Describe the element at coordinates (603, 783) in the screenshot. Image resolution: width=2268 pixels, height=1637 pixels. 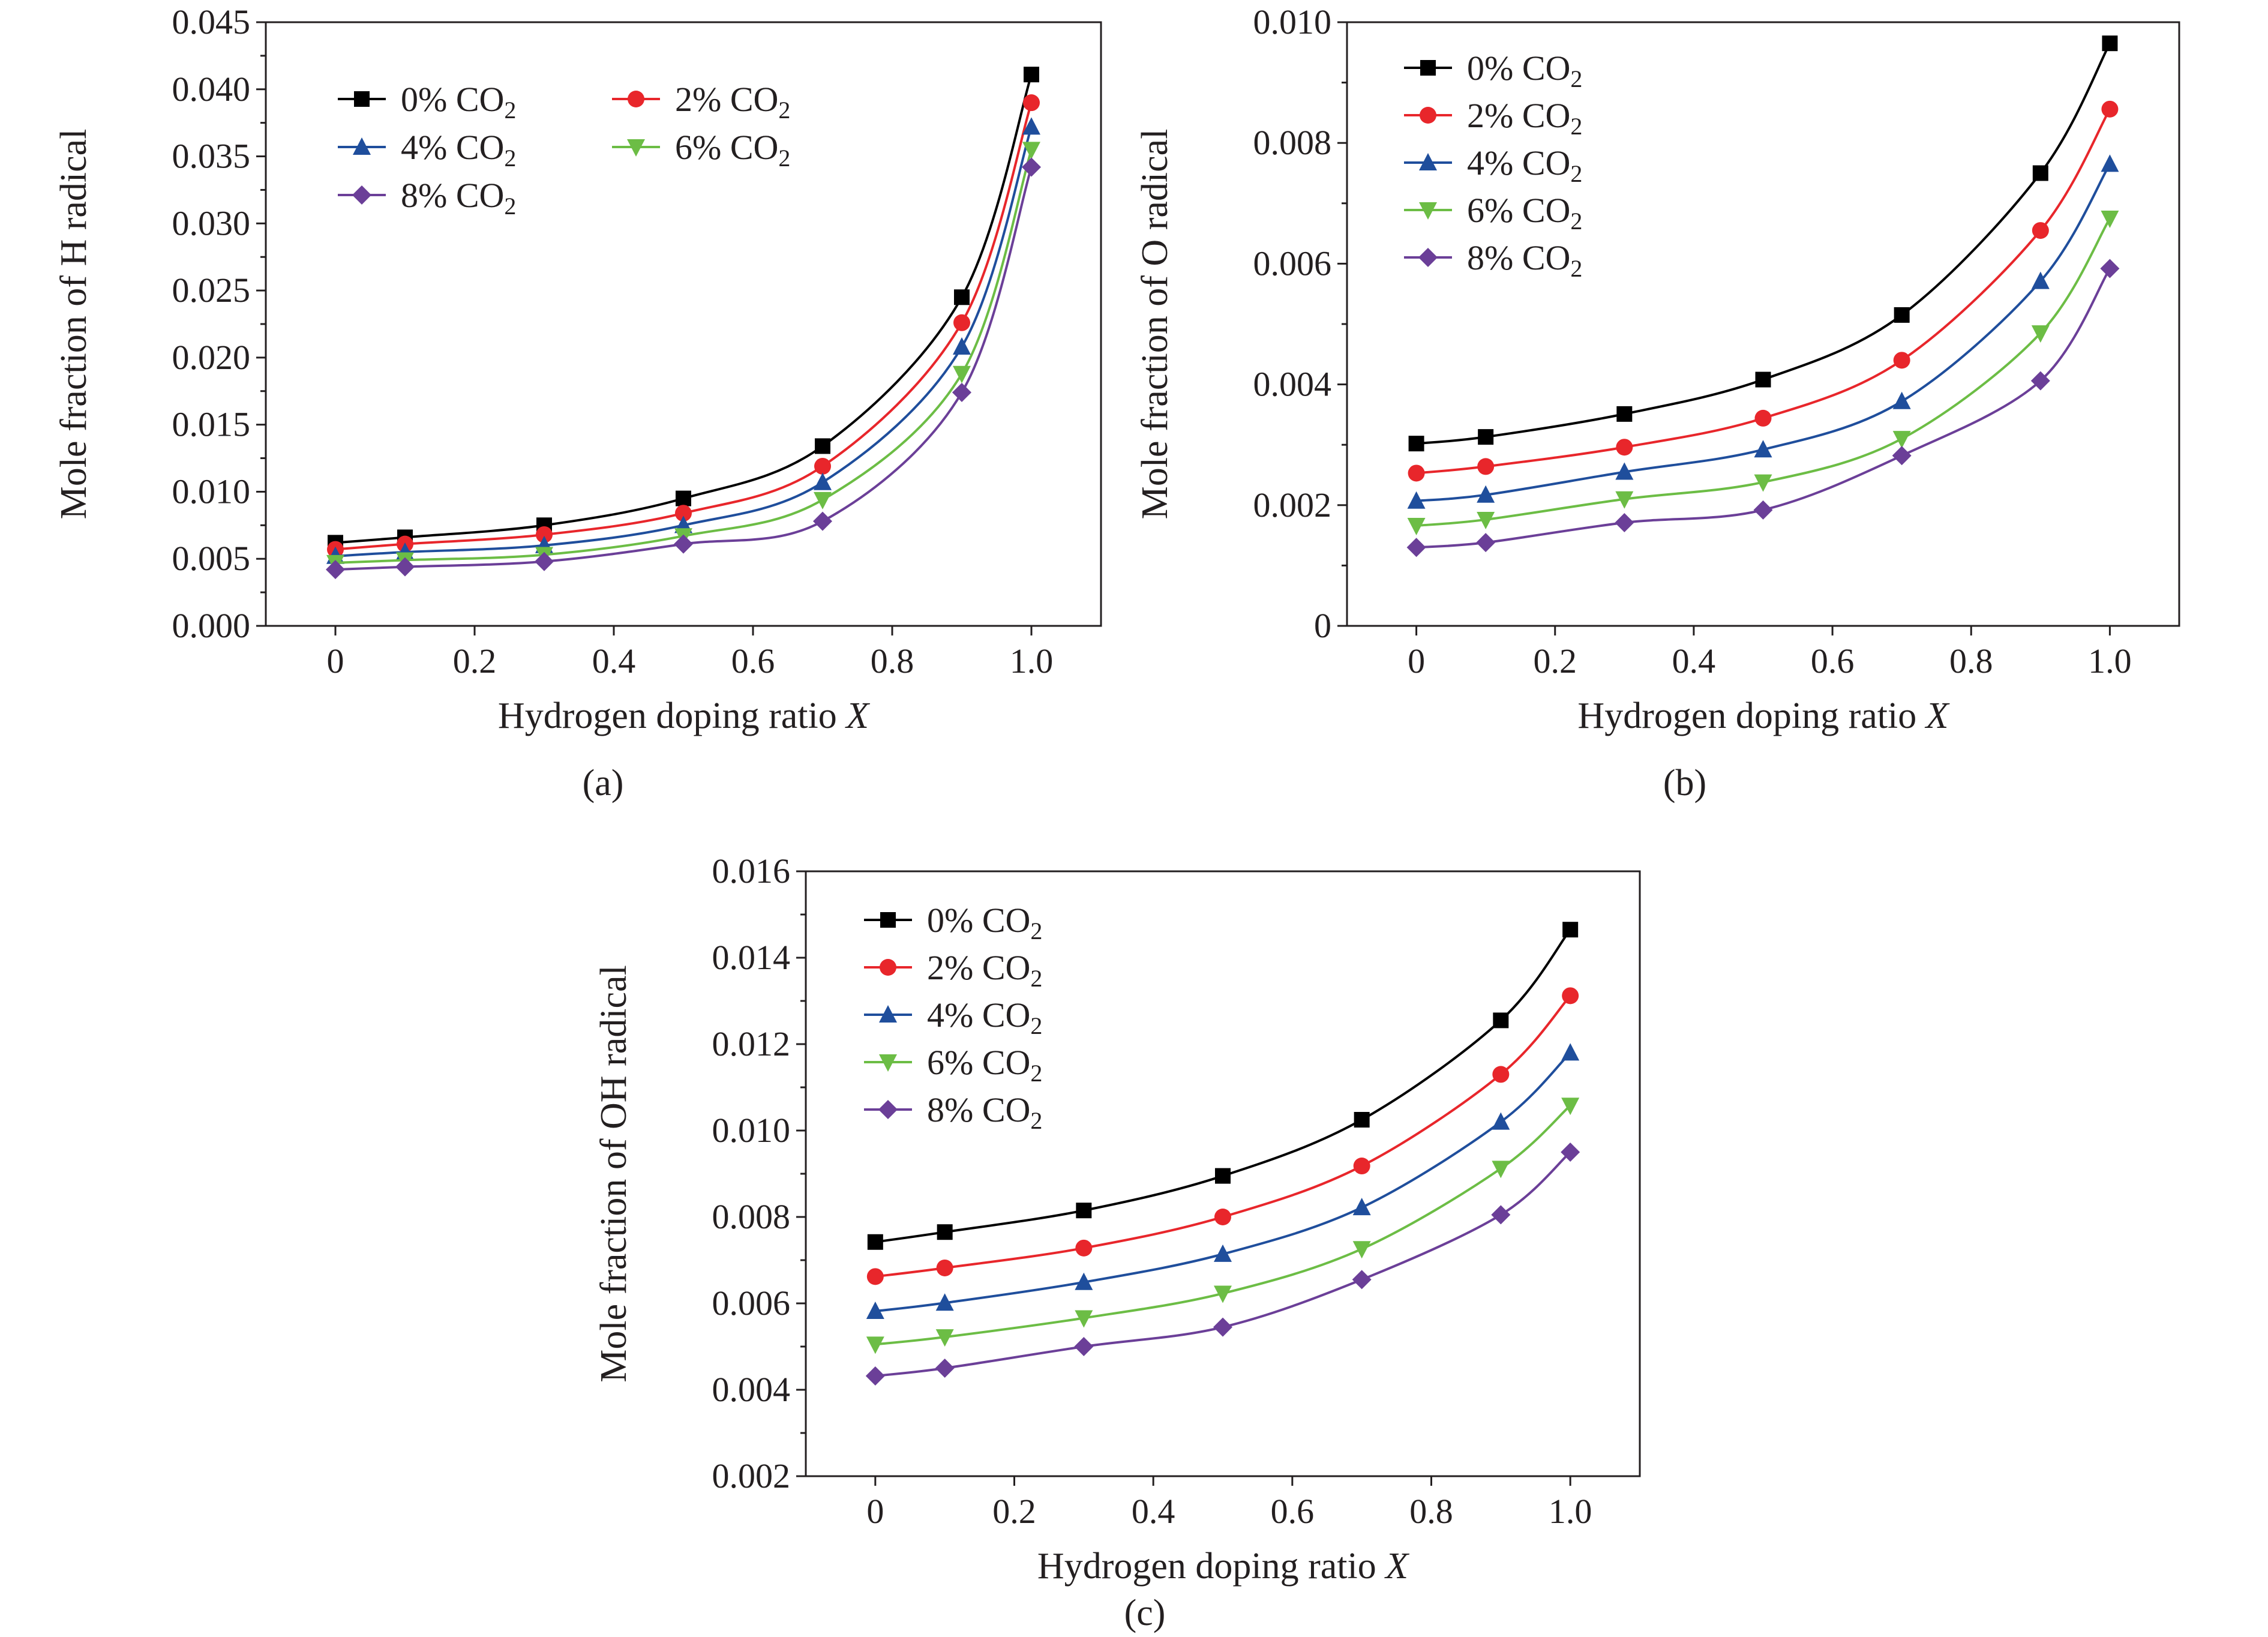
I see `panel-label: (a)` at that location.